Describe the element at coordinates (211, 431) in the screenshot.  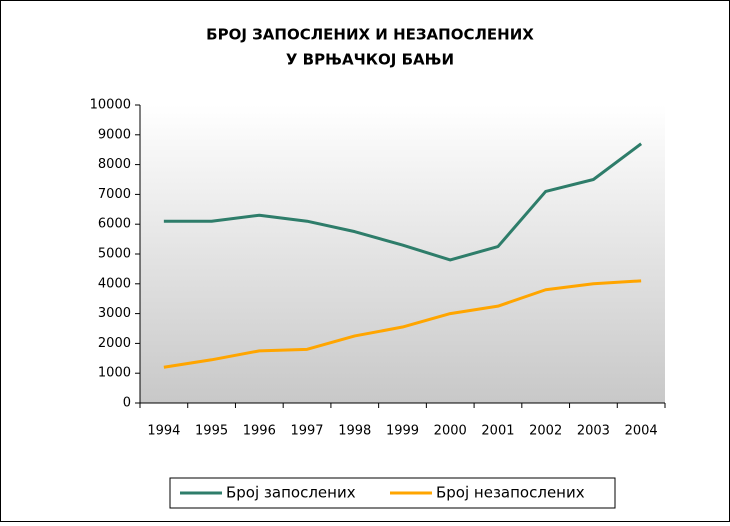
I see `x-tick-label: 1995` at that location.